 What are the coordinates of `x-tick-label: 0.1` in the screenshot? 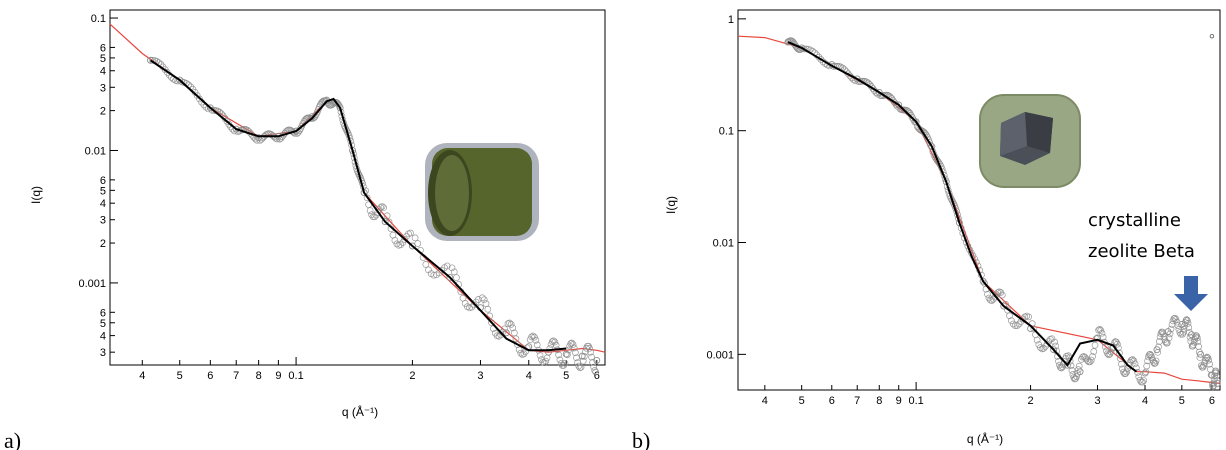 It's located at (915, 401).